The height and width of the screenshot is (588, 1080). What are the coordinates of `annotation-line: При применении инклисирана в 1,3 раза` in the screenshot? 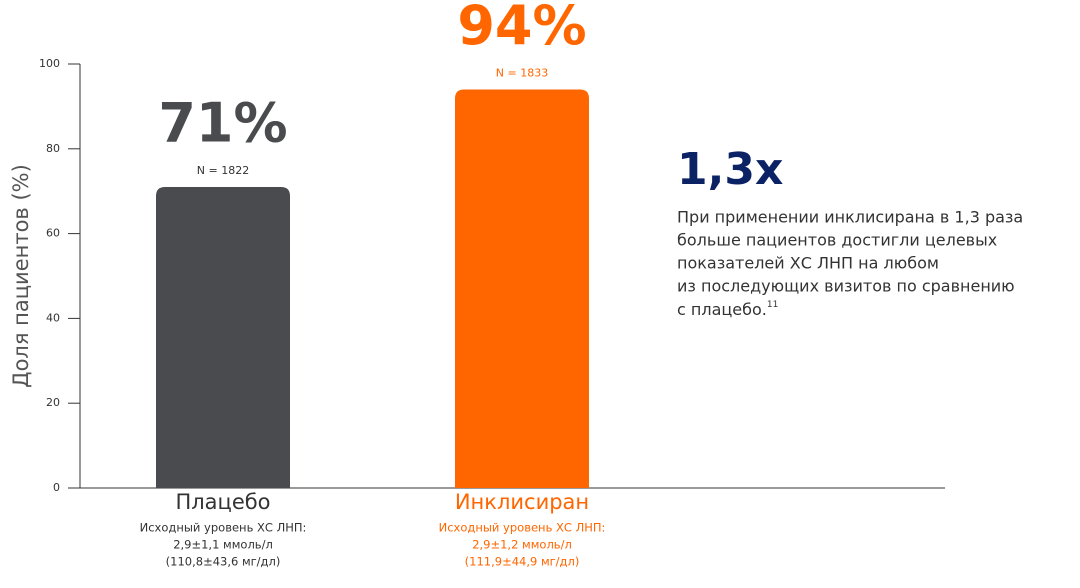 It's located at (850, 217).